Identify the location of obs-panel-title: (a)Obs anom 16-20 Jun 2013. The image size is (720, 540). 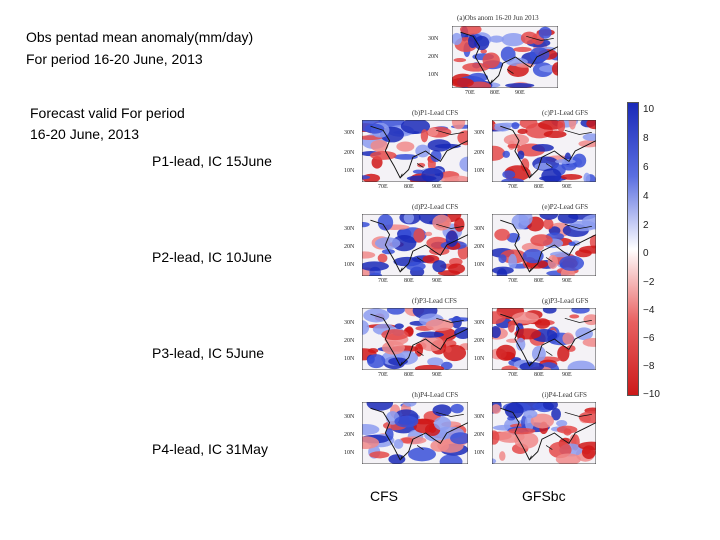
(498, 18).